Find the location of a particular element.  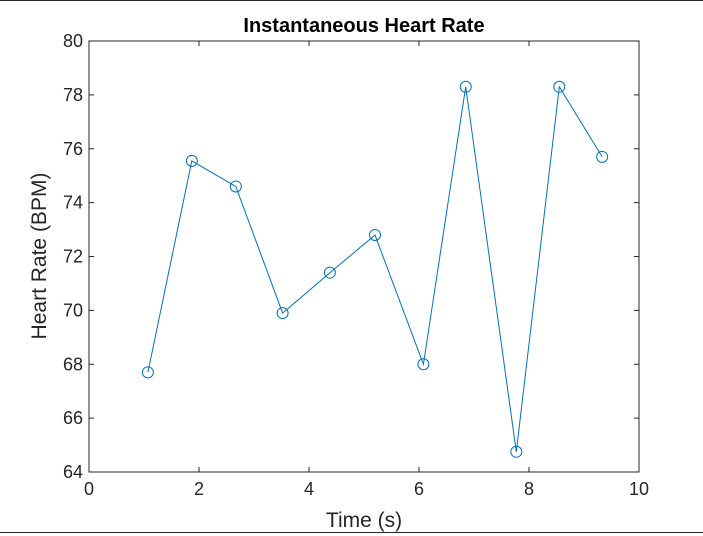

y-tick-label: 72 is located at coordinates (73, 257).